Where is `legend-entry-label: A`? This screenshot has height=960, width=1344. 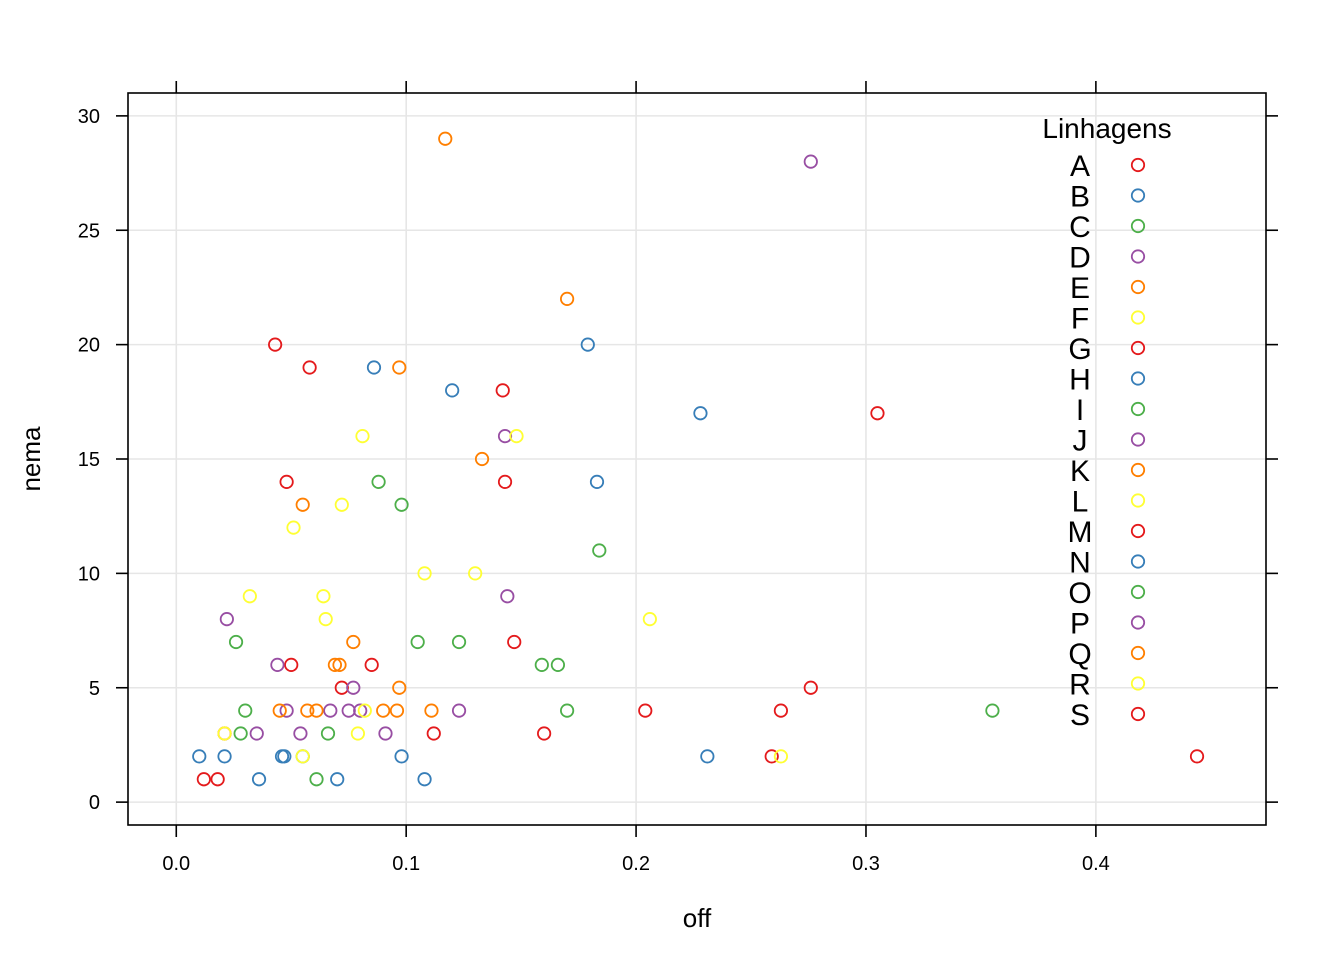 legend-entry-label: A is located at coordinates (1080, 166).